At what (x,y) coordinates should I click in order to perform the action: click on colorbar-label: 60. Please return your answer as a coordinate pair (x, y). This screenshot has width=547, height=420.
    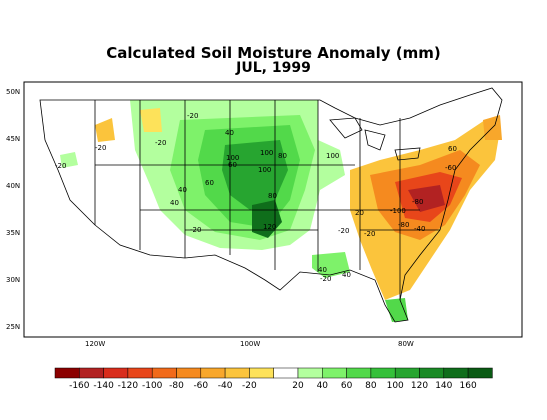
    Looking at the image, I should click on (347, 386).